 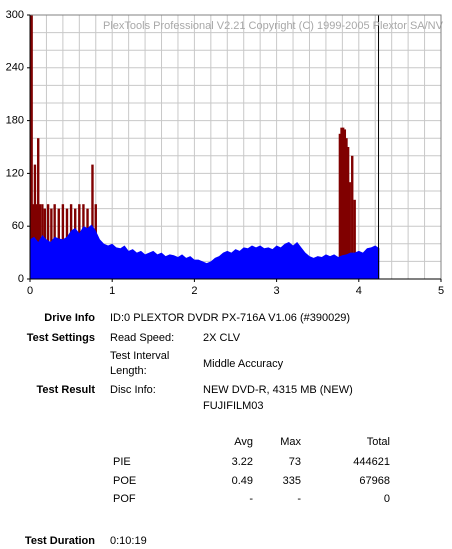 I want to click on value: Middle Accuracy, so click(x=243, y=364).